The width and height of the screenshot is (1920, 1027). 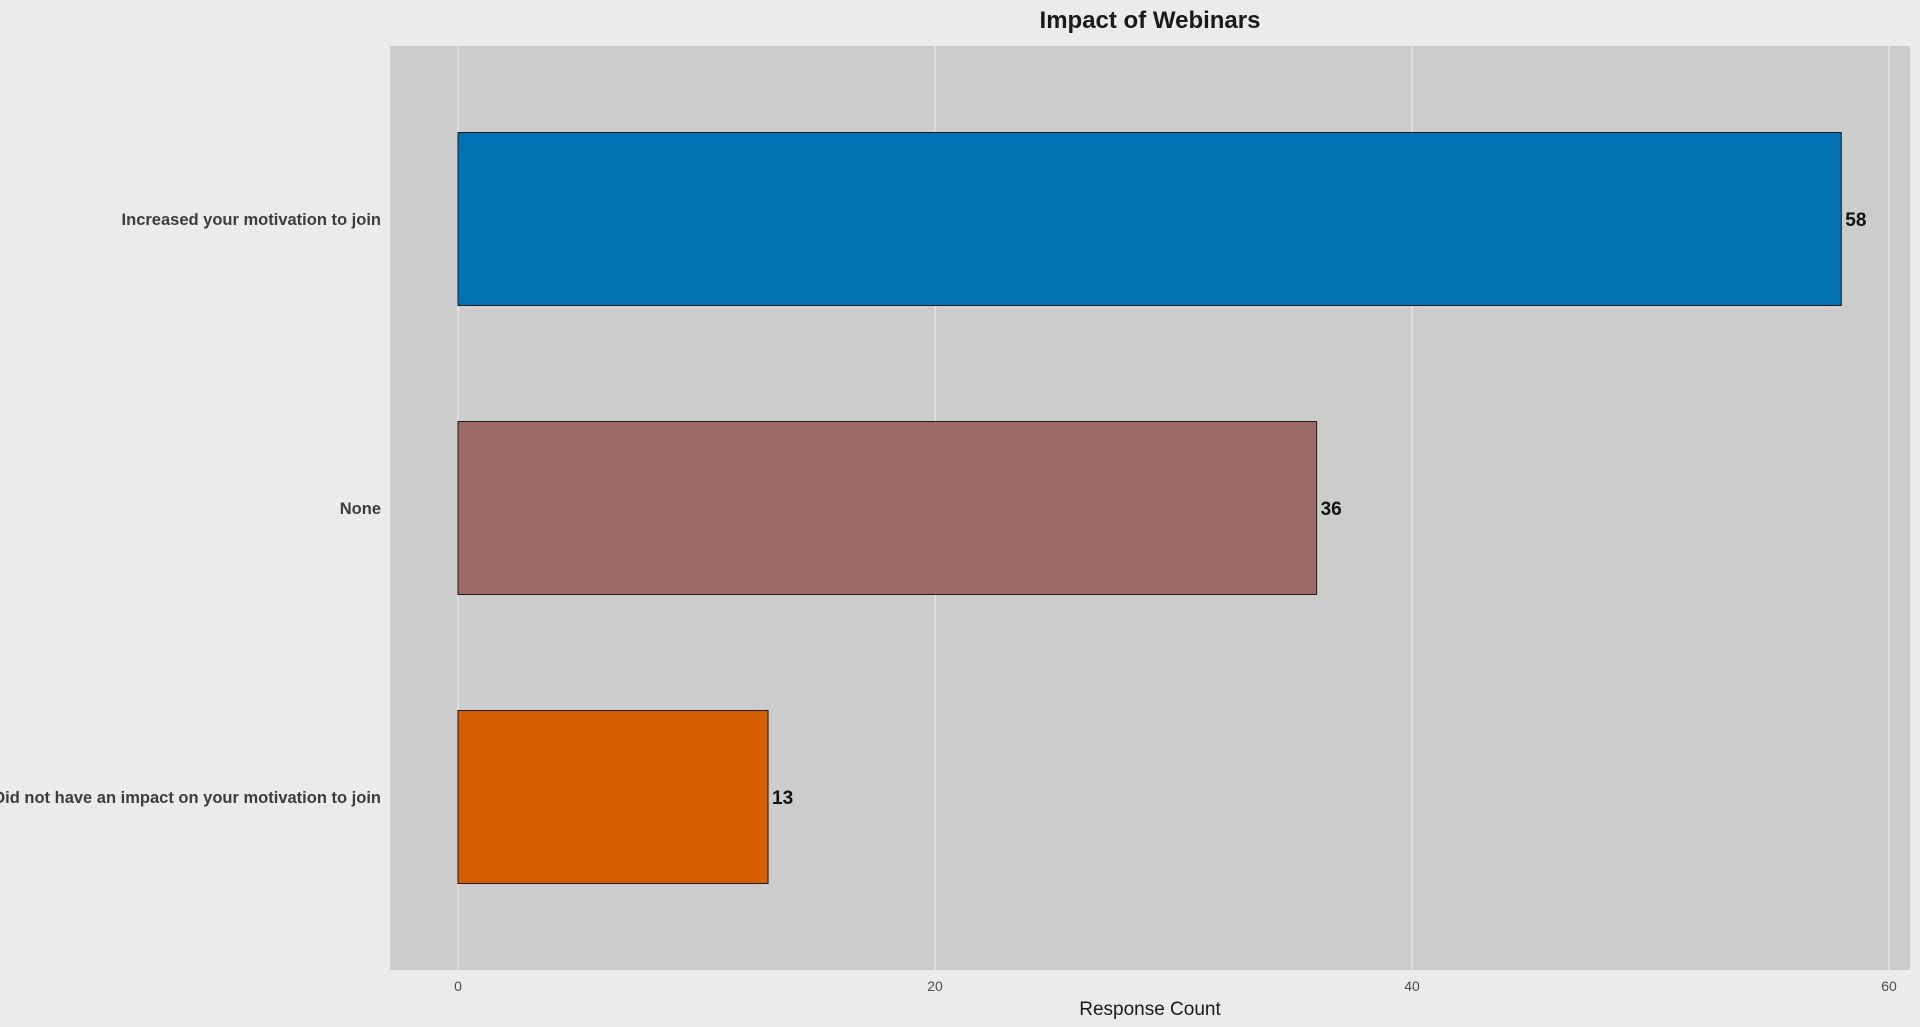 What do you see at coordinates (251, 220) in the screenshot?
I see `category-label-1: Increased your motivation to join` at bounding box center [251, 220].